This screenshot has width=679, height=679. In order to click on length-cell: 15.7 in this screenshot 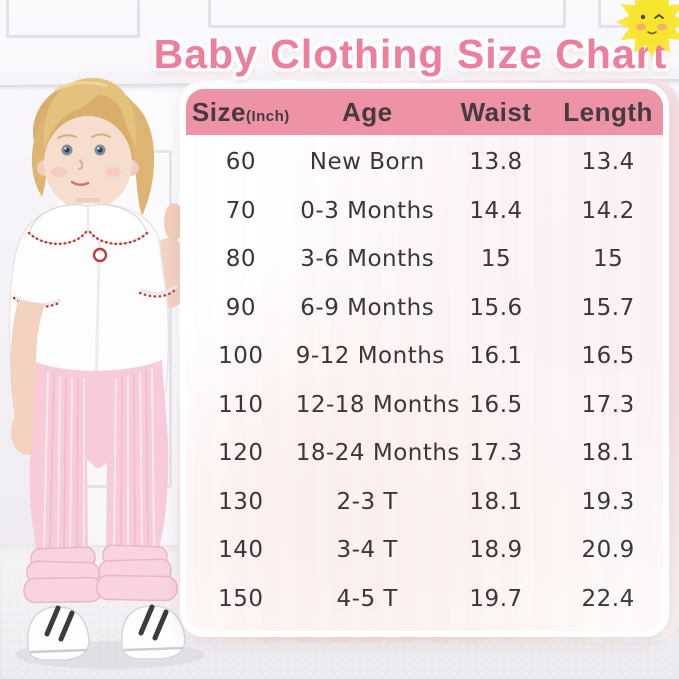, I will do `click(608, 307)`.